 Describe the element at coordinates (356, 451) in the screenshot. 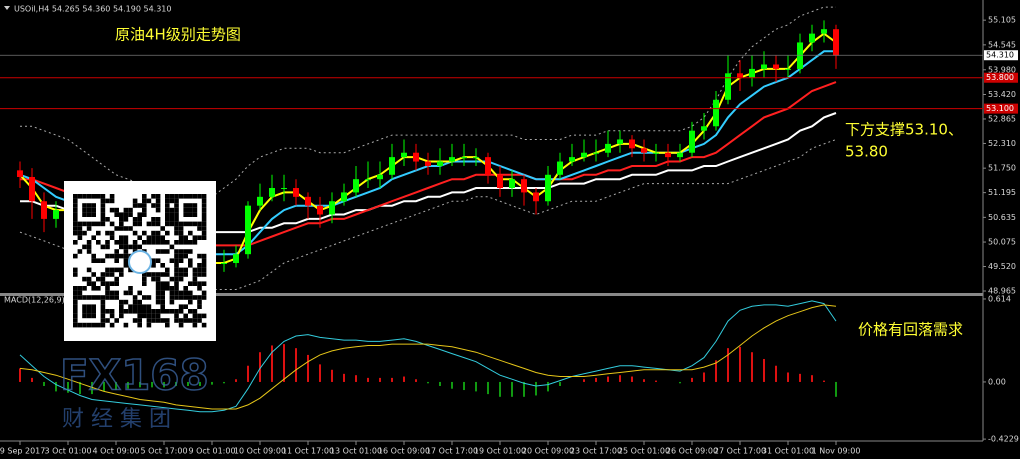

I see `x-tick-label: 13 Oct 01:00` at that location.